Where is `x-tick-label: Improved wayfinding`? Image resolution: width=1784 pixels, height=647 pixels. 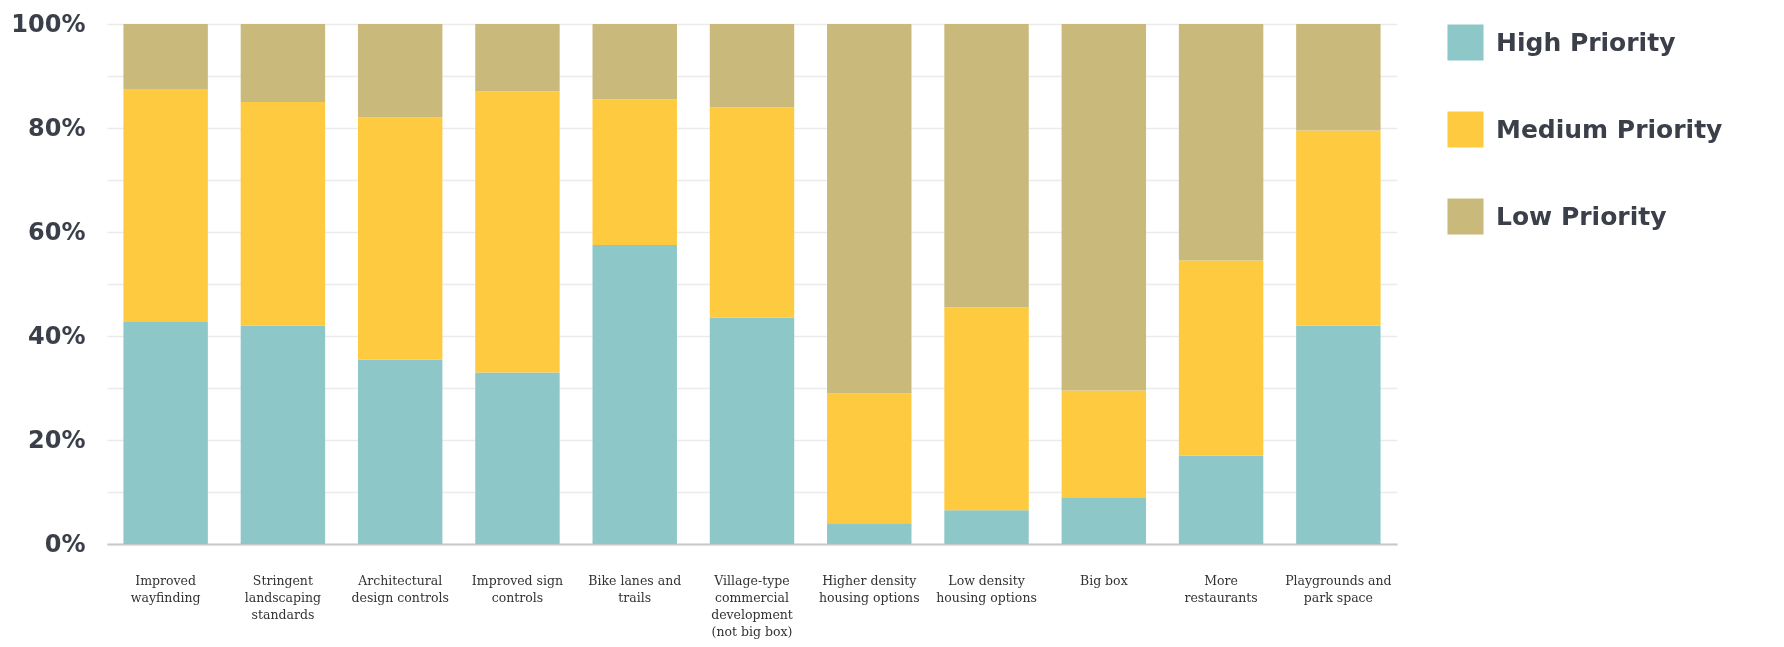 x-tick-label: Improved wayfinding is located at coordinates (165, 588).